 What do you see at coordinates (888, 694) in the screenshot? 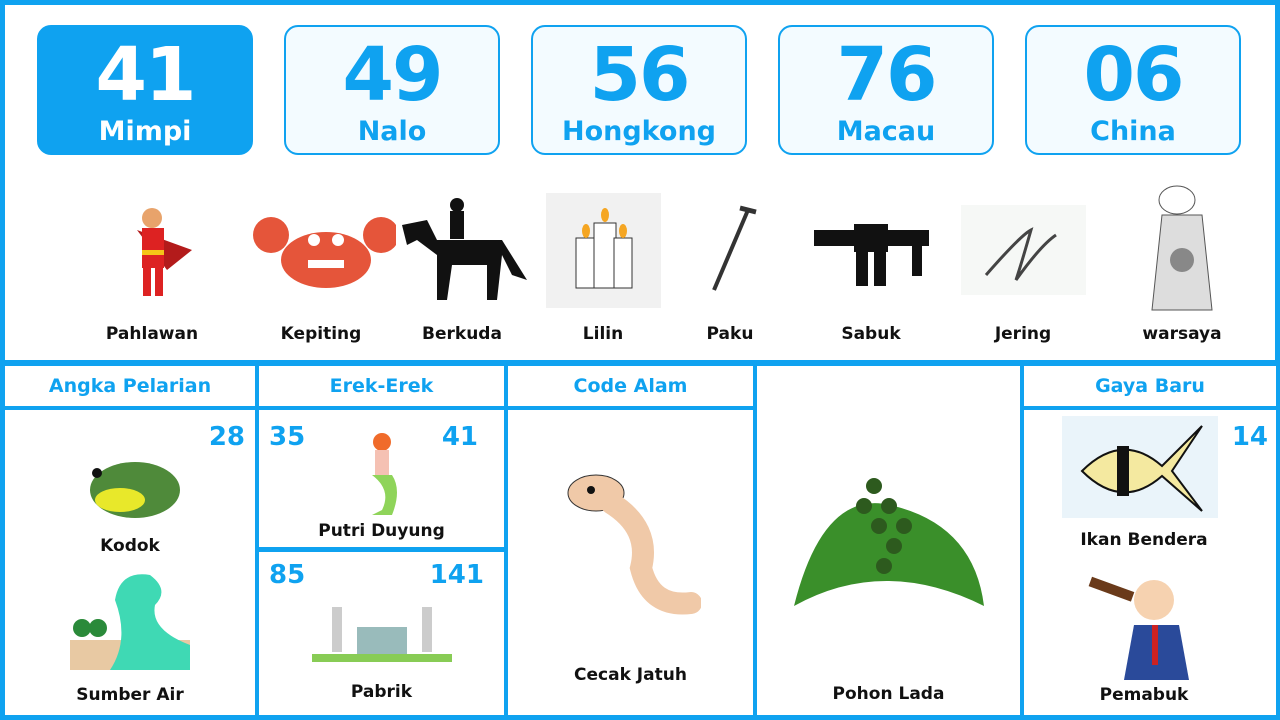
I see `cell-name: Pohon Lada` at bounding box center [888, 694].